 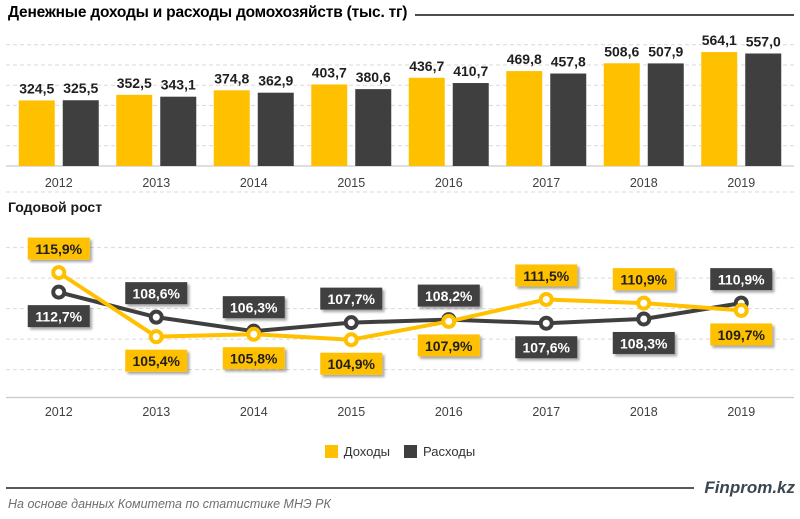 I want to click on growth-point-income-2018, so click(x=644, y=303).